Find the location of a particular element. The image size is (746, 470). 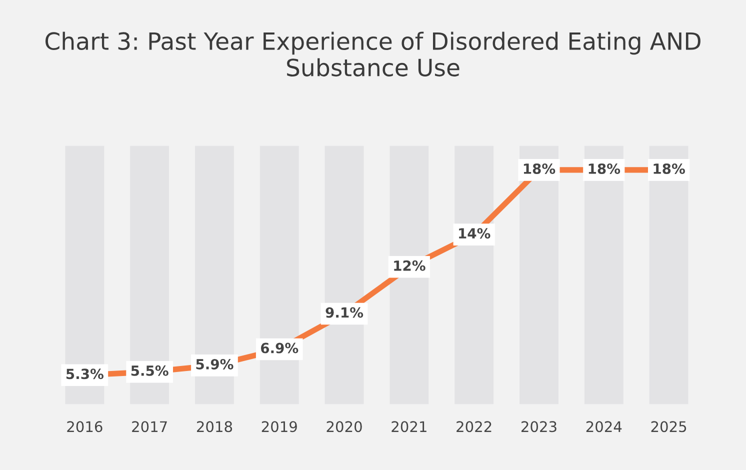

x-tick-label: 2025 is located at coordinates (668, 426).